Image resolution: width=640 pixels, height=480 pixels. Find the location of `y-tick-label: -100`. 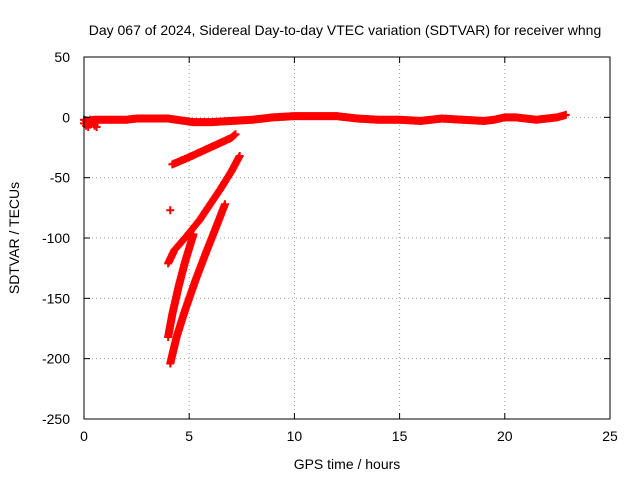

y-tick-label: -100 is located at coordinates (56, 238).